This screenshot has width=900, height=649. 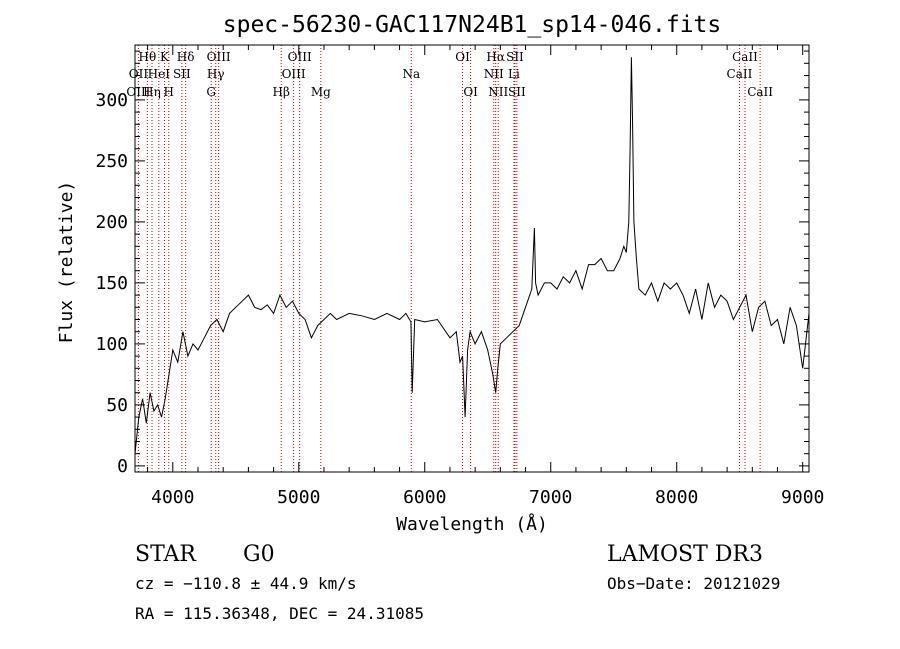 What do you see at coordinates (186, 57) in the screenshot?
I see `line-label-2: Hδ` at bounding box center [186, 57].